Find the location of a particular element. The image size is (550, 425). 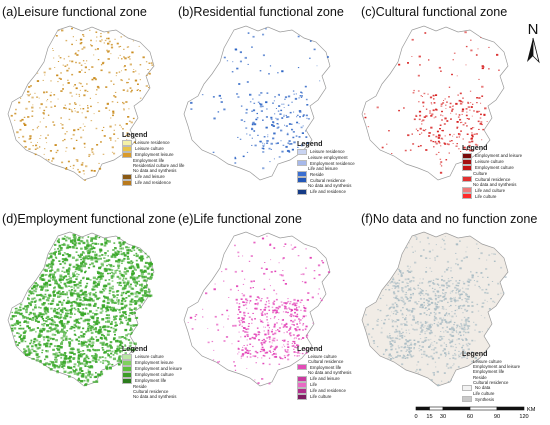

legend-item: Life culture is located at coordinates (324, 396).